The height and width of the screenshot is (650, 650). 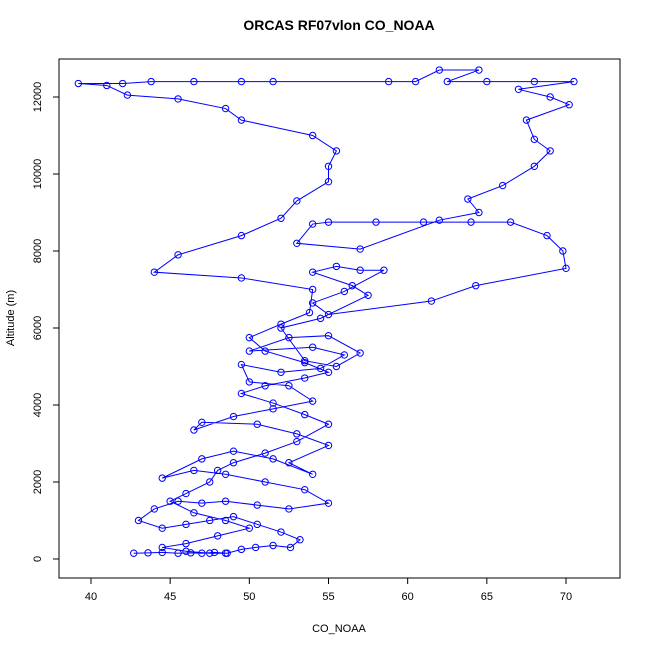 What do you see at coordinates (38, 559) in the screenshot?
I see `y-tick-label: 0` at bounding box center [38, 559].